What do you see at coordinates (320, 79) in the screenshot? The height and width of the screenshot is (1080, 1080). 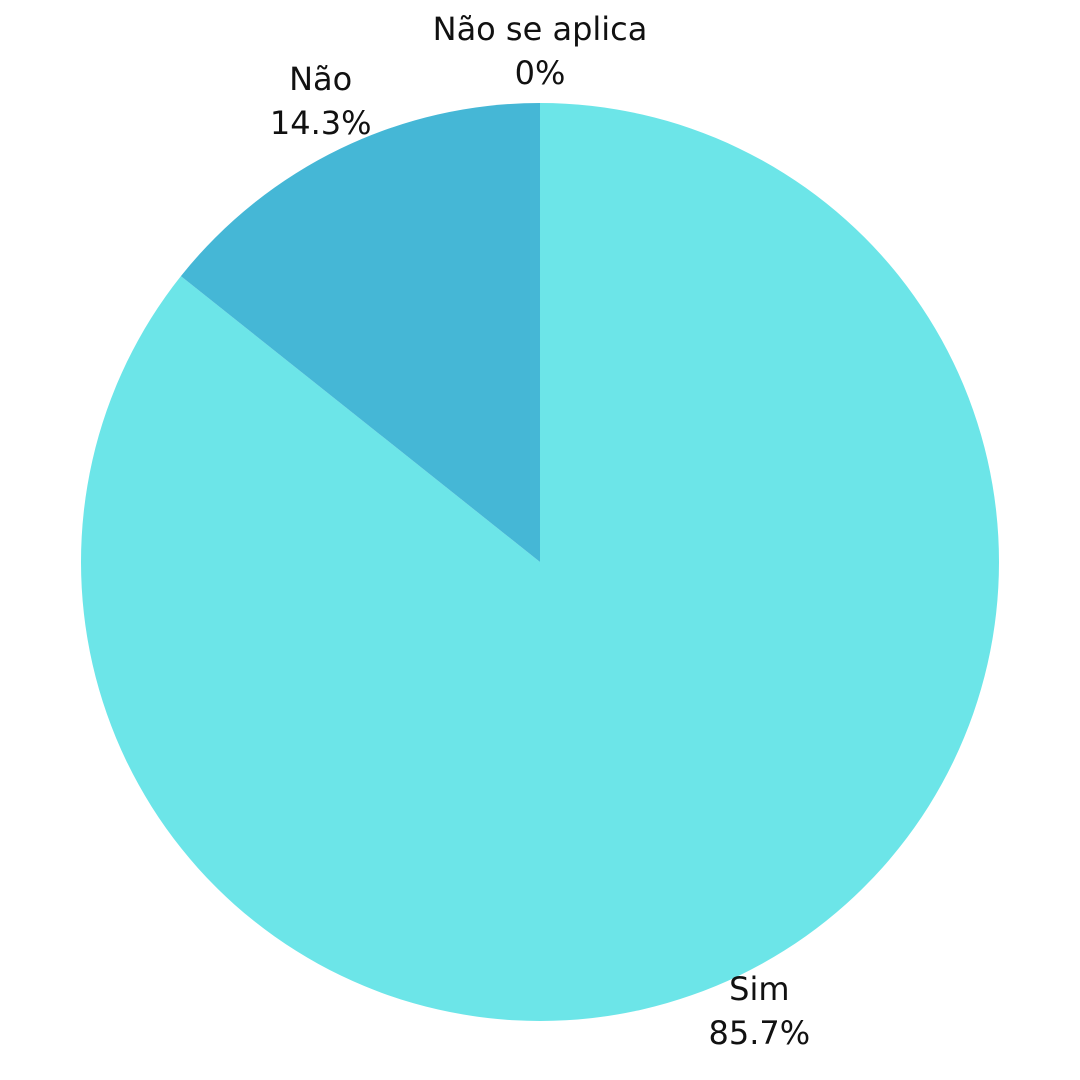 I see `slice-label-nao: Não` at bounding box center [320, 79].